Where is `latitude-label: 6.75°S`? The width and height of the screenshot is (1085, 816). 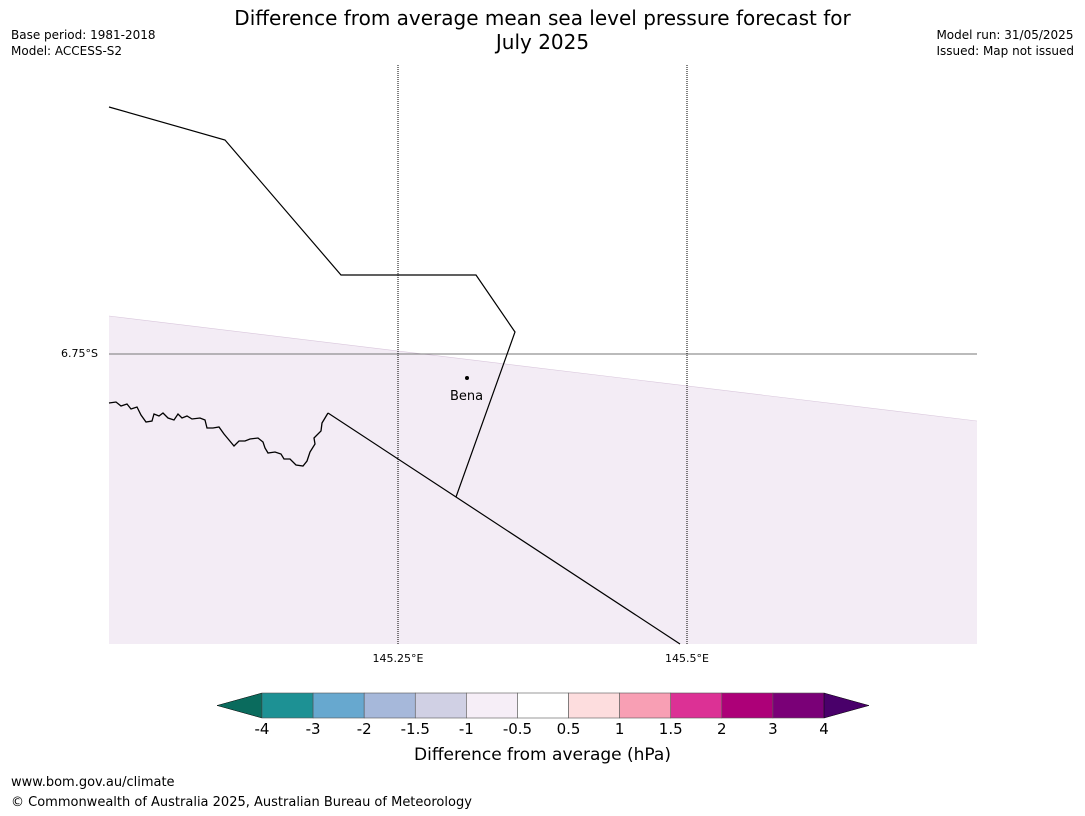 latitude-label: 6.75°S is located at coordinates (79, 353).